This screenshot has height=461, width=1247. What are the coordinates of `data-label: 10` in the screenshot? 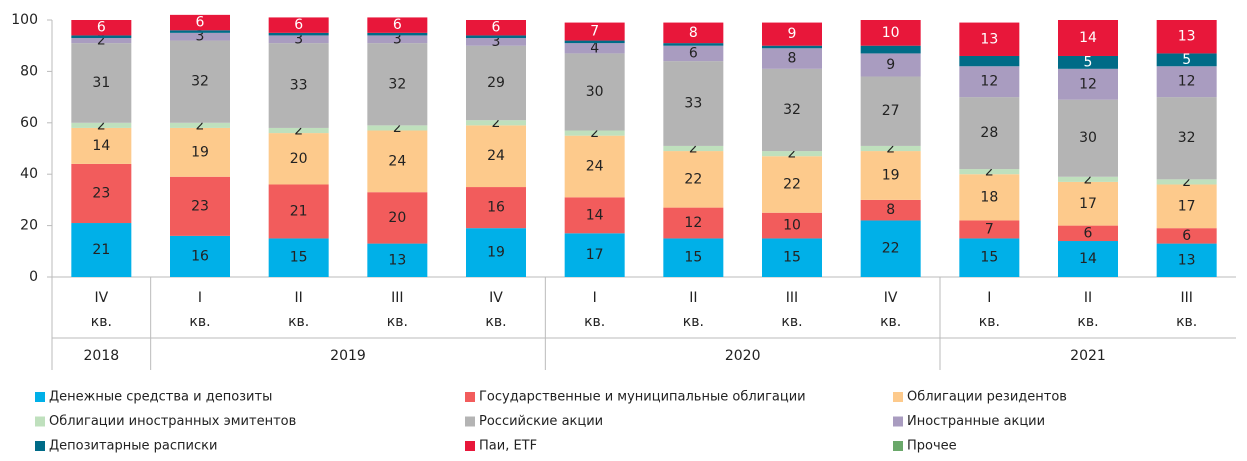 It's located at (792, 226).